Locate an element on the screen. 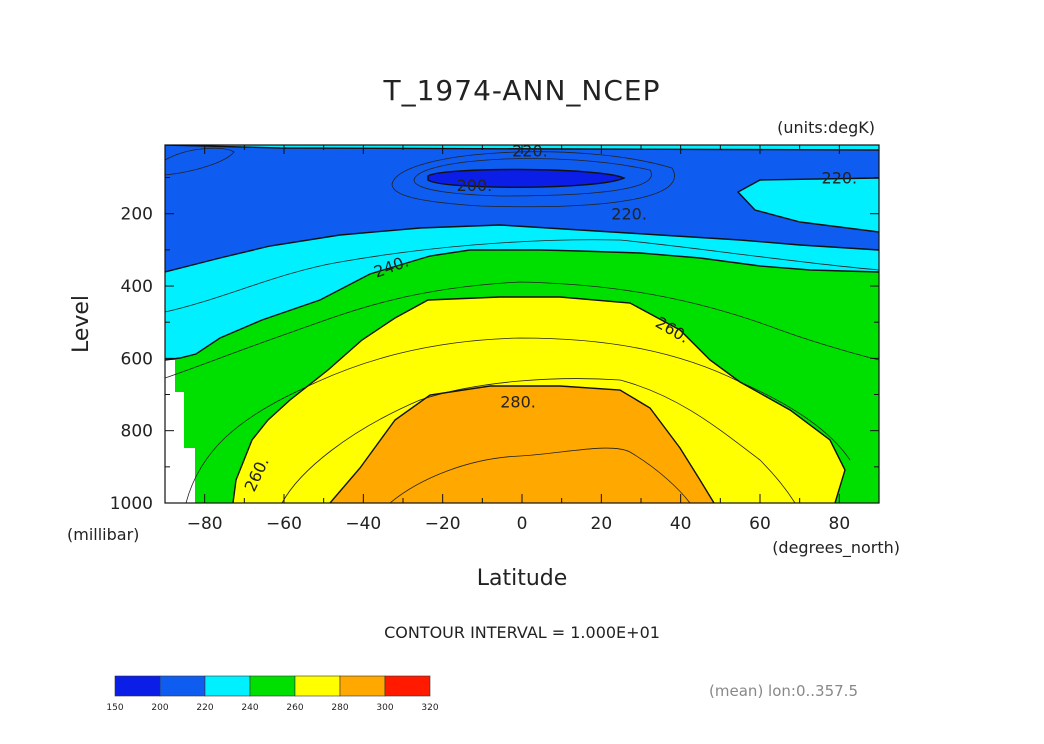 This screenshot has height=744, width=1044. y-tick-label: 200 is located at coordinates (137, 215).